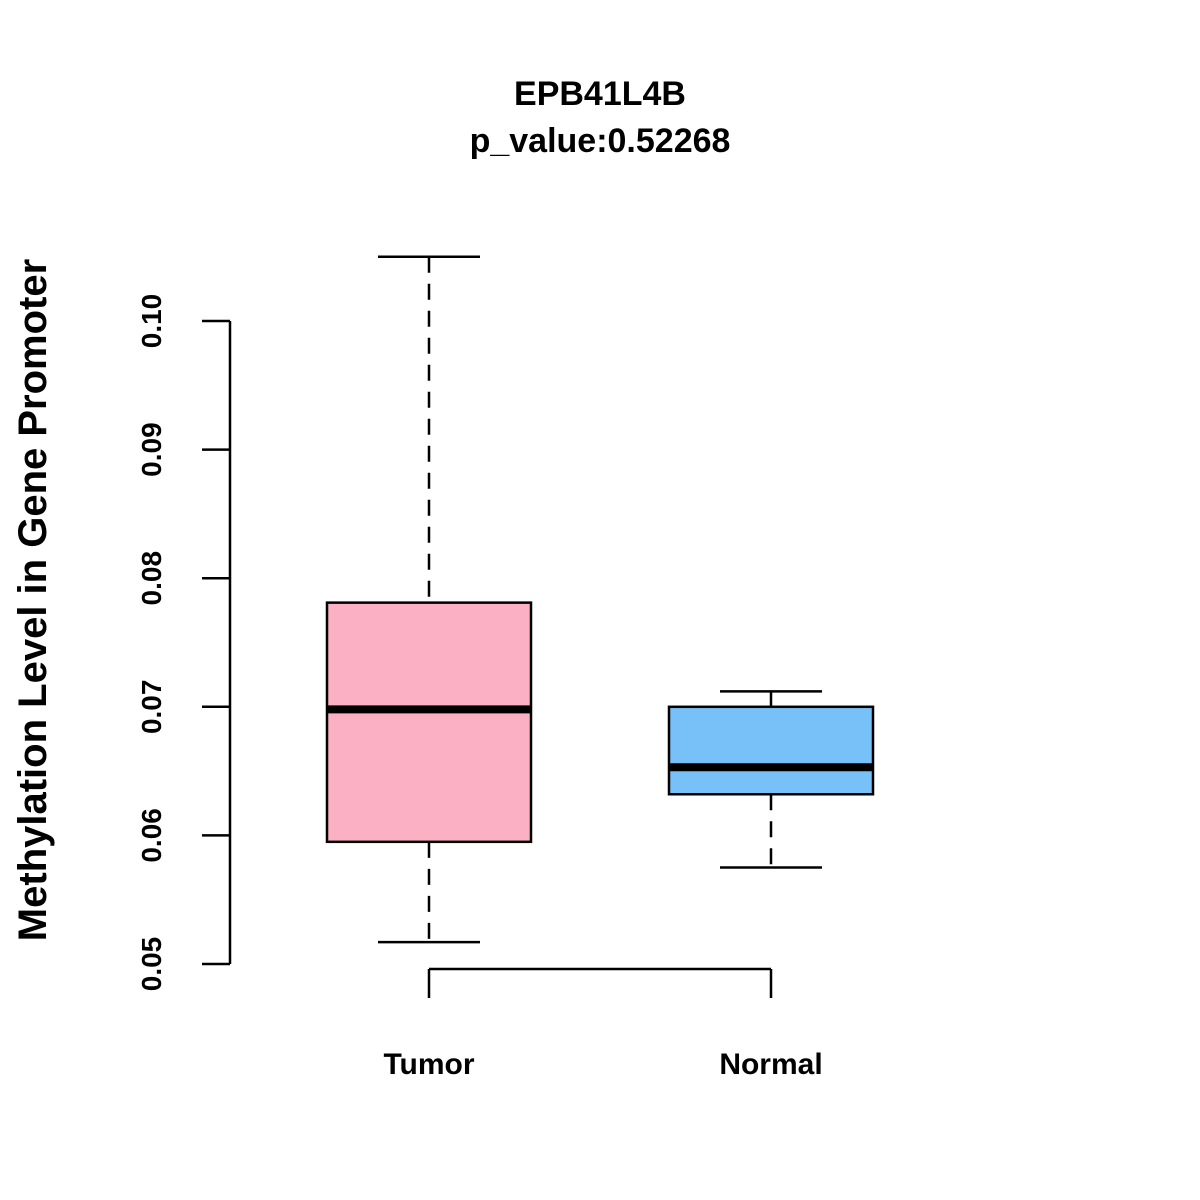 This screenshot has width=1200, height=1200. What do you see at coordinates (151, 835) in the screenshot?
I see `y-tick-label: 0.06` at bounding box center [151, 835].